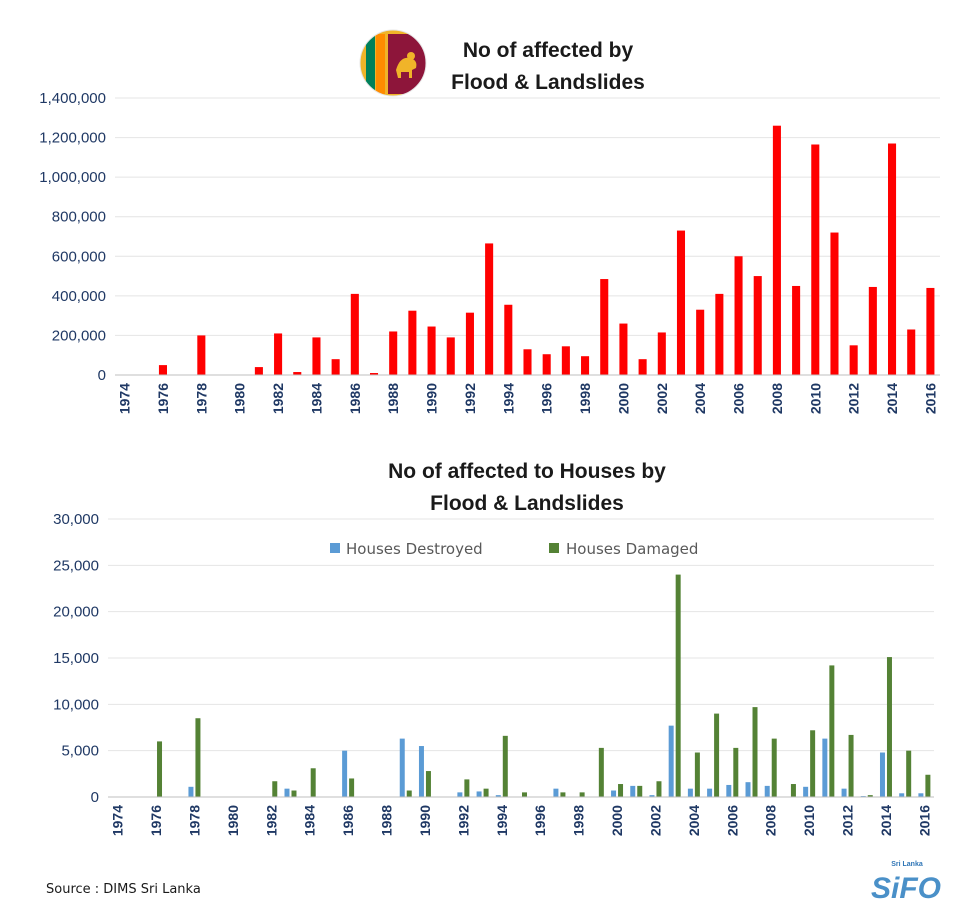  Describe the element at coordinates (194, 820) in the screenshot. I see `x-tick-label: 1978` at that location.